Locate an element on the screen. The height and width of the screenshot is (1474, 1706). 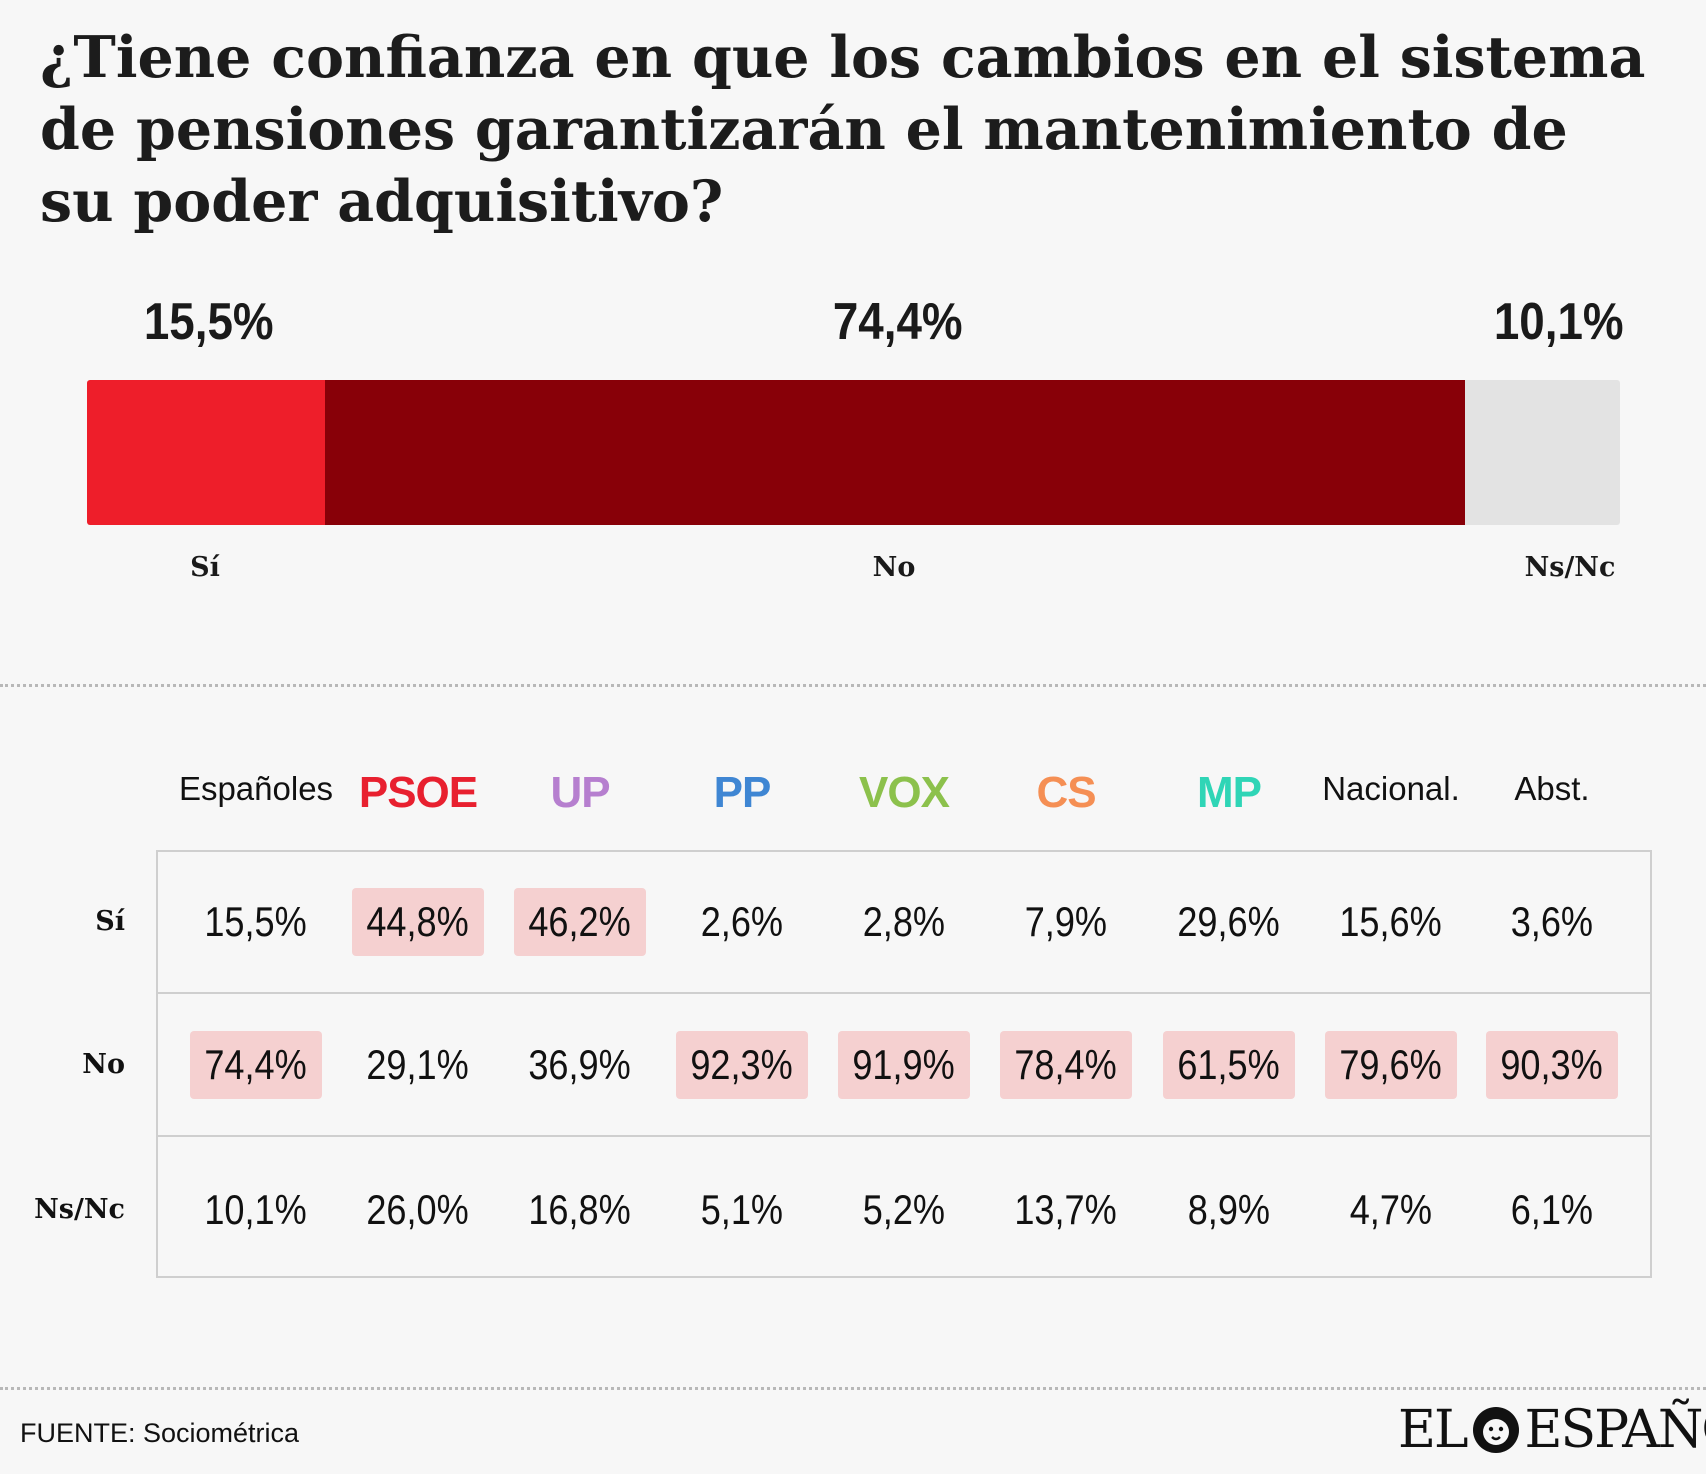
table-cell: 74,4% is located at coordinates (256, 1065).